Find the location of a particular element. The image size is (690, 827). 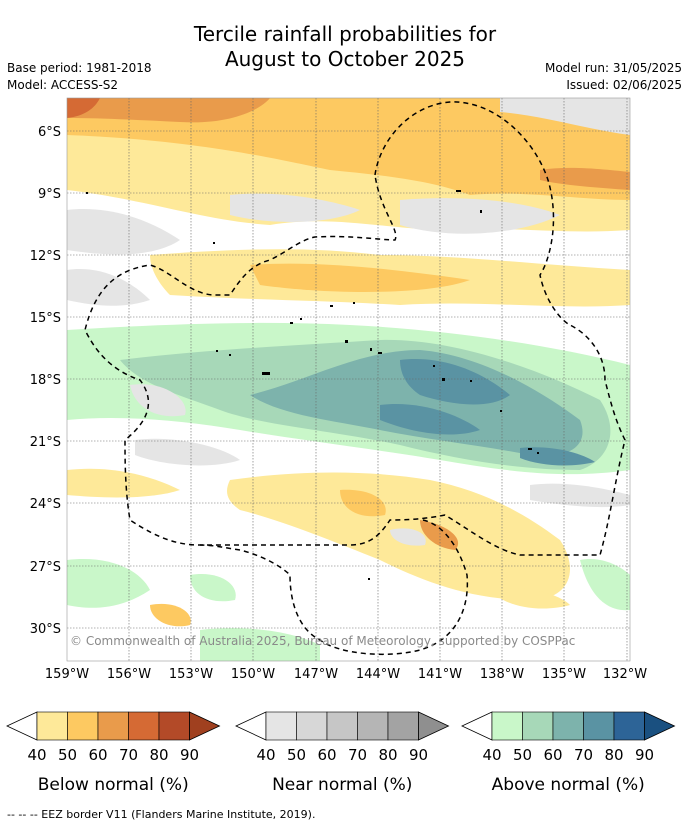

title-line-1: Tercile rainfall probabilities for is located at coordinates (345, 34).